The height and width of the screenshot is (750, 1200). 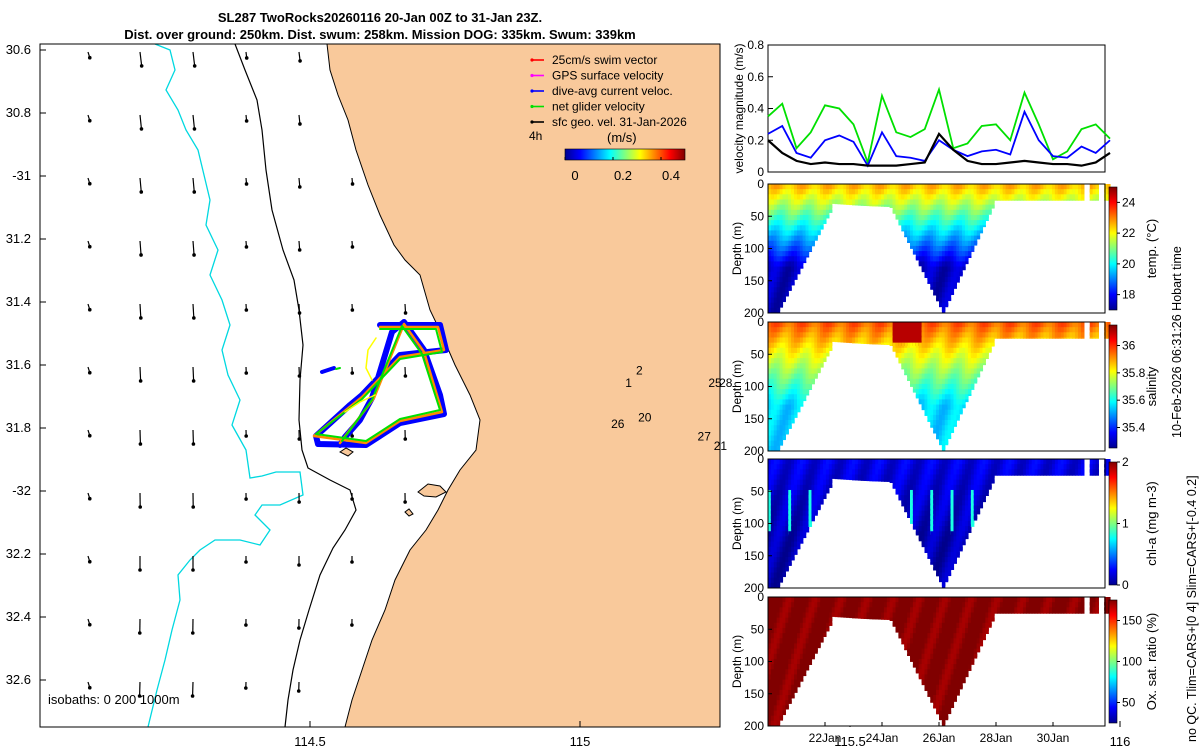 What do you see at coordinates (194, 248) in the screenshot?
I see `sfc-geo-vector` at bounding box center [194, 248].